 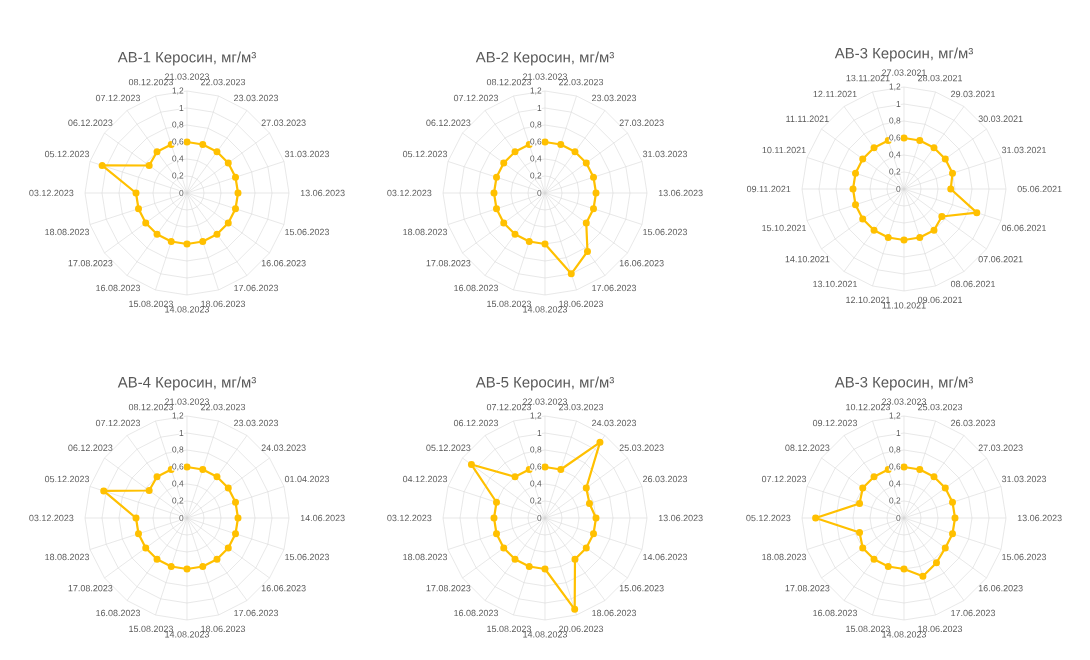 What do you see at coordinates (835, 284) in the screenshot?
I see `spoke-label: 13.10.2021` at bounding box center [835, 284].